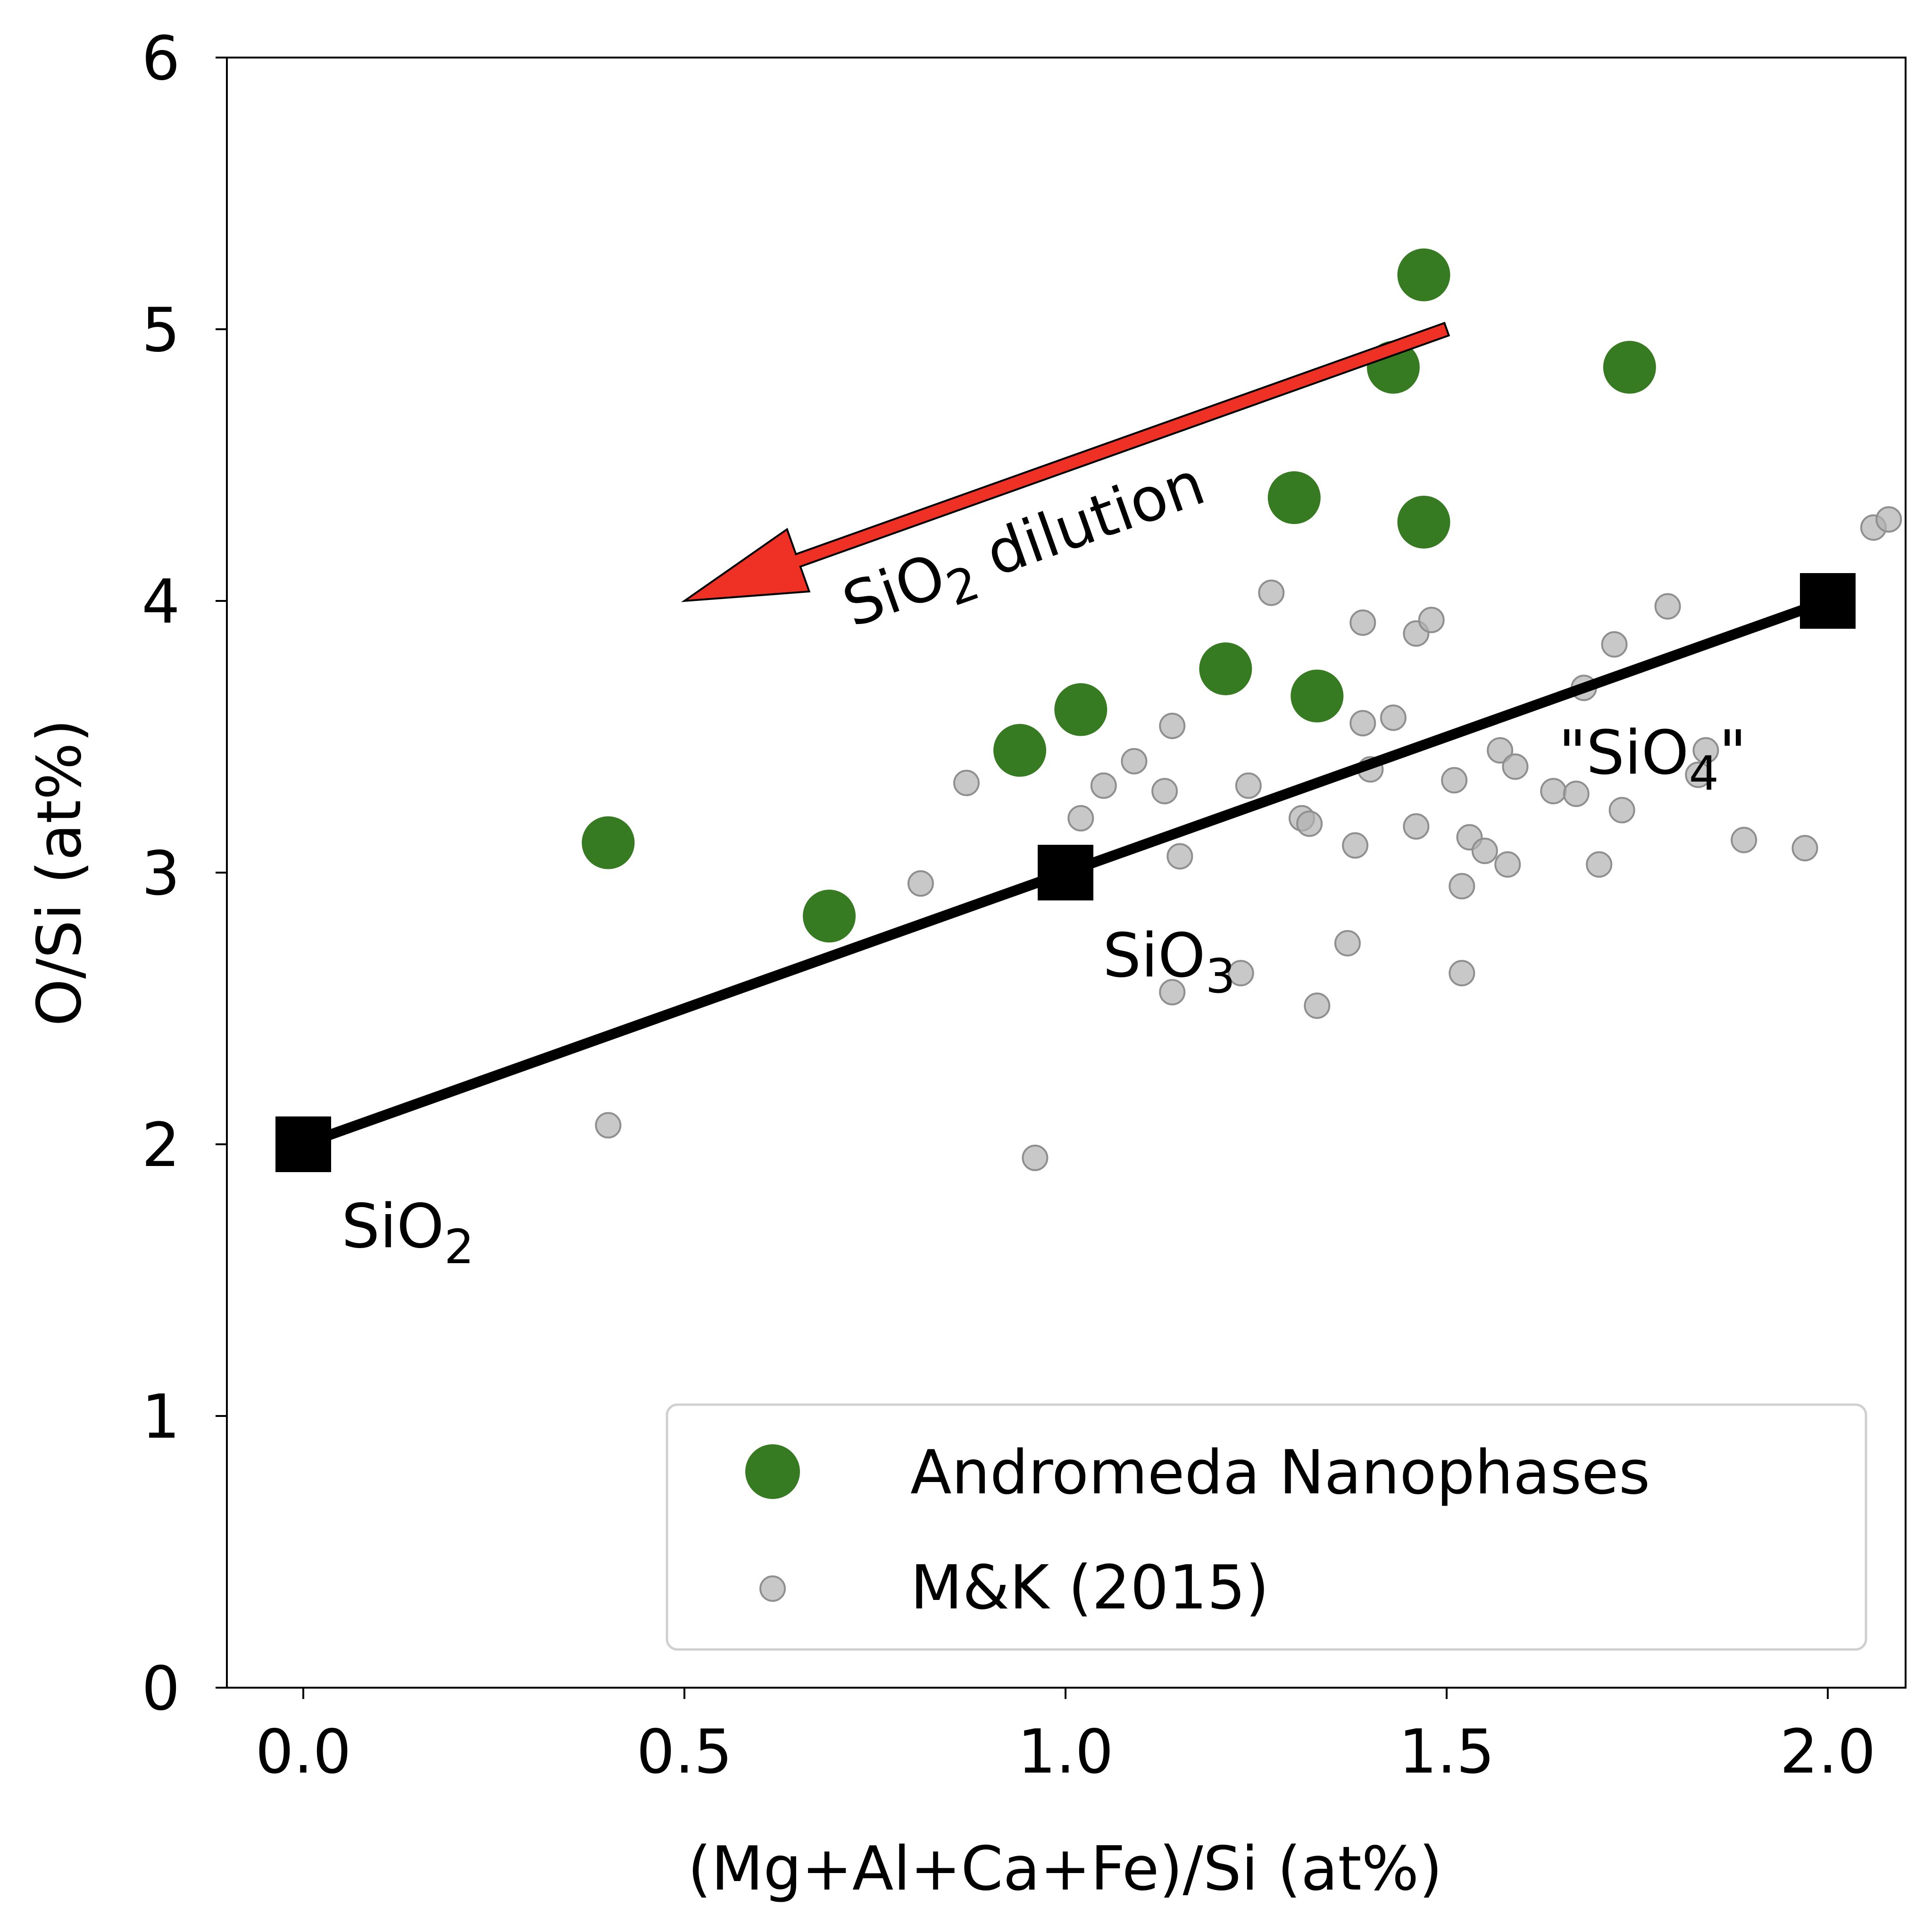  I want to click on x-tick-label: 1.5, so click(1447, 1752).